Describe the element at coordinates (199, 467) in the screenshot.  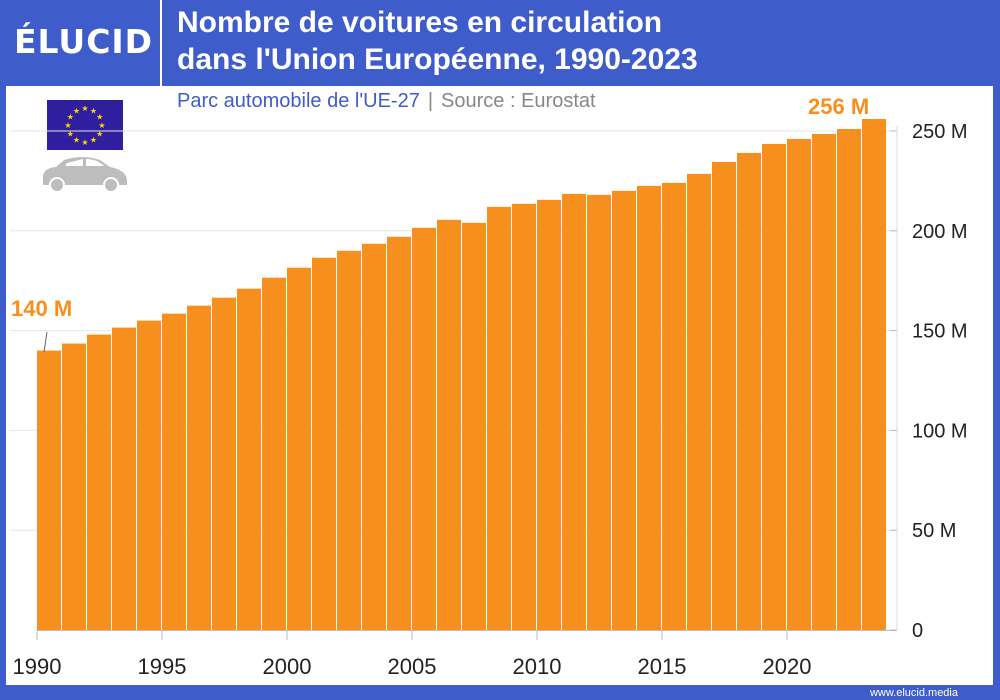
I see `bar-1996` at that location.